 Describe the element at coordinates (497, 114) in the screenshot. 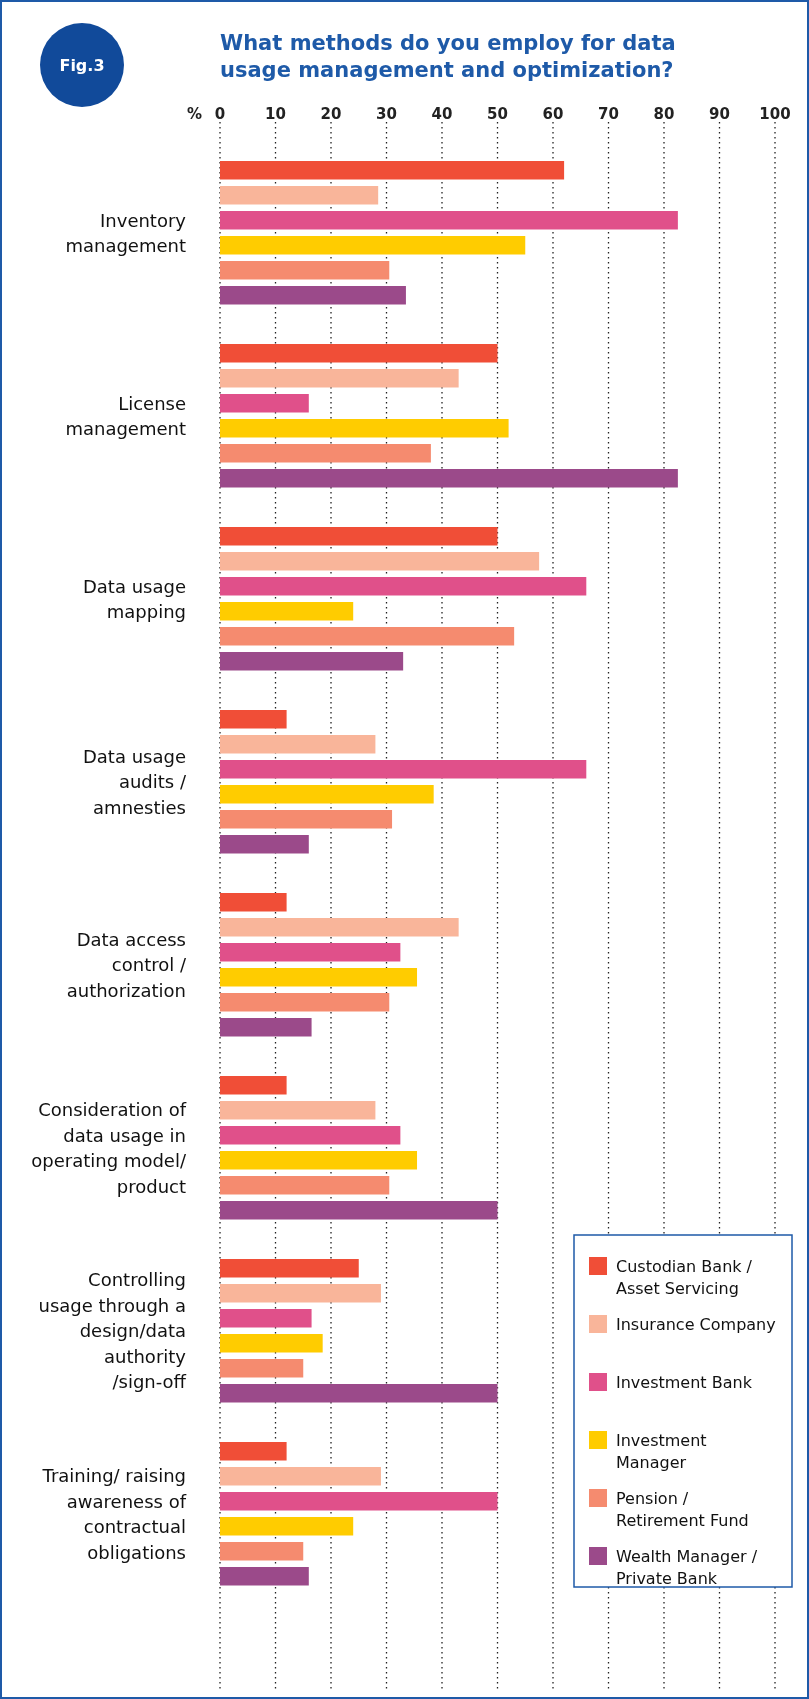

I see `x-tick-label: 50` at that location.